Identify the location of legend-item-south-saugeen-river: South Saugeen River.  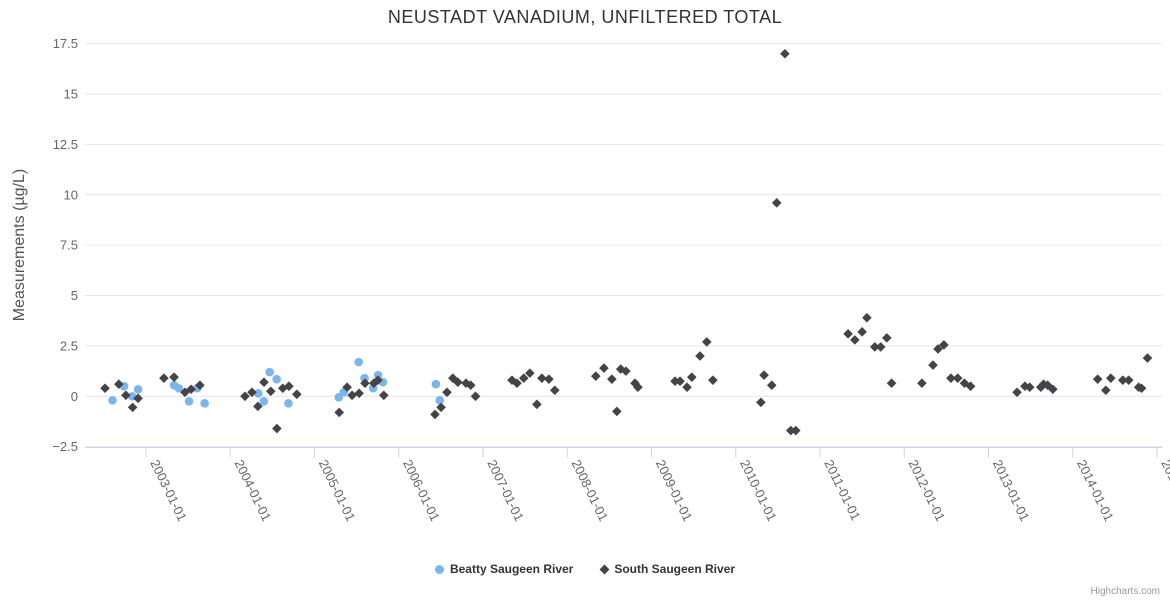
(667, 569).